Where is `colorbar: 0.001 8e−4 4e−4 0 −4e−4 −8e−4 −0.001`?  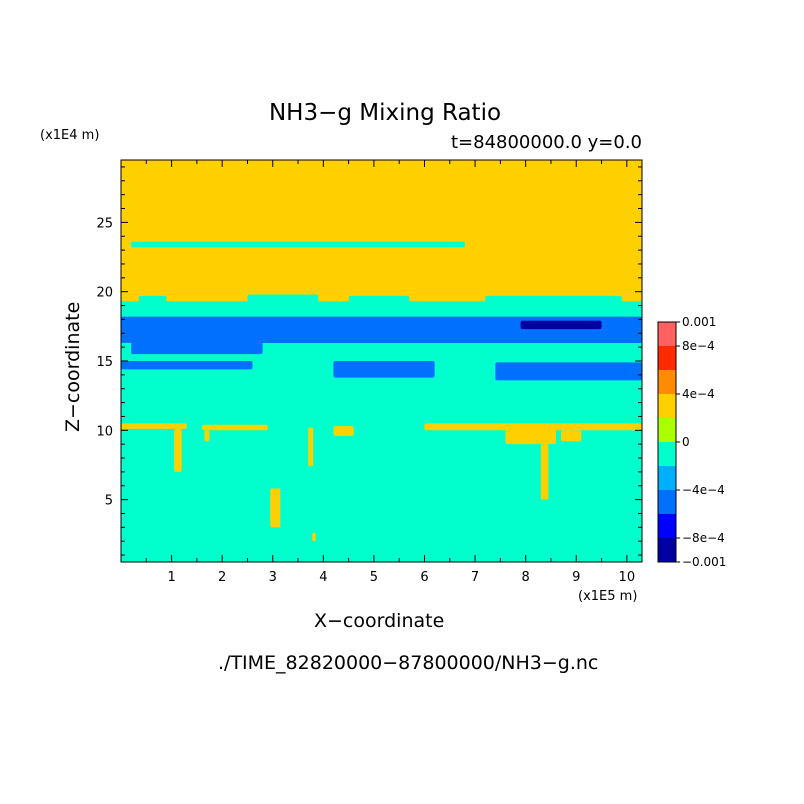 colorbar: 0.001 8e−4 4e−4 0 −4e−4 −8e−4 −0.001 is located at coordinates (691, 442).